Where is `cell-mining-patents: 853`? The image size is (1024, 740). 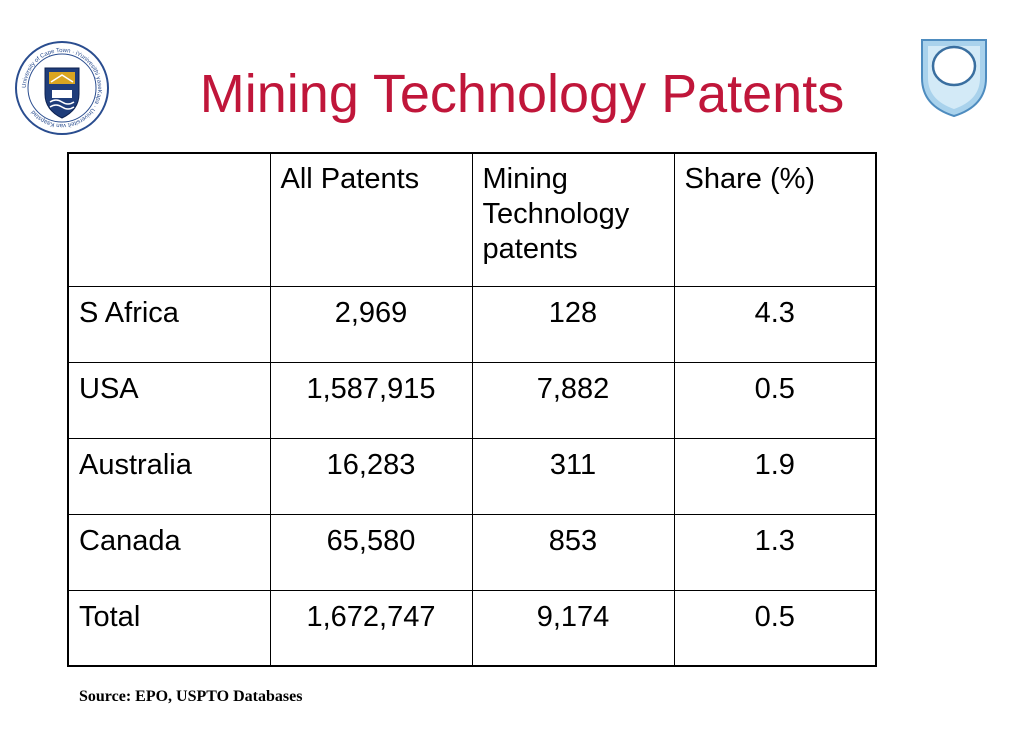 cell-mining-patents: 853 is located at coordinates (573, 552).